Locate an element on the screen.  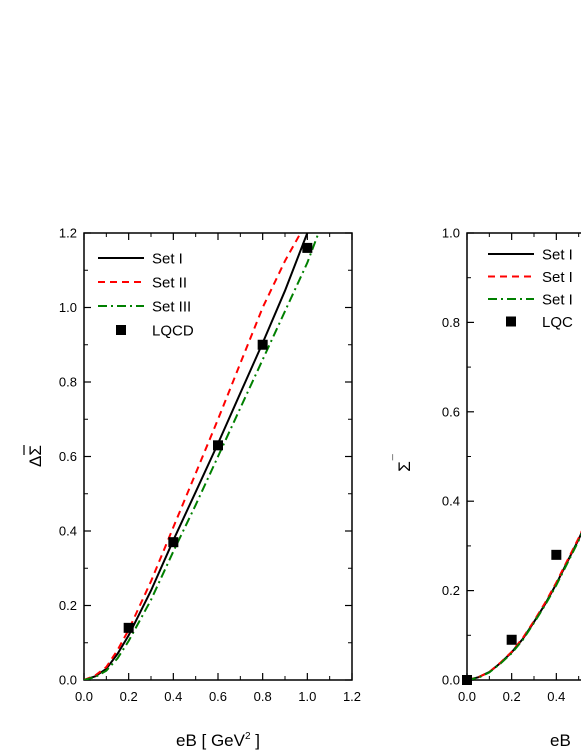
series-line-set-iii is located at coordinates (524, 606).